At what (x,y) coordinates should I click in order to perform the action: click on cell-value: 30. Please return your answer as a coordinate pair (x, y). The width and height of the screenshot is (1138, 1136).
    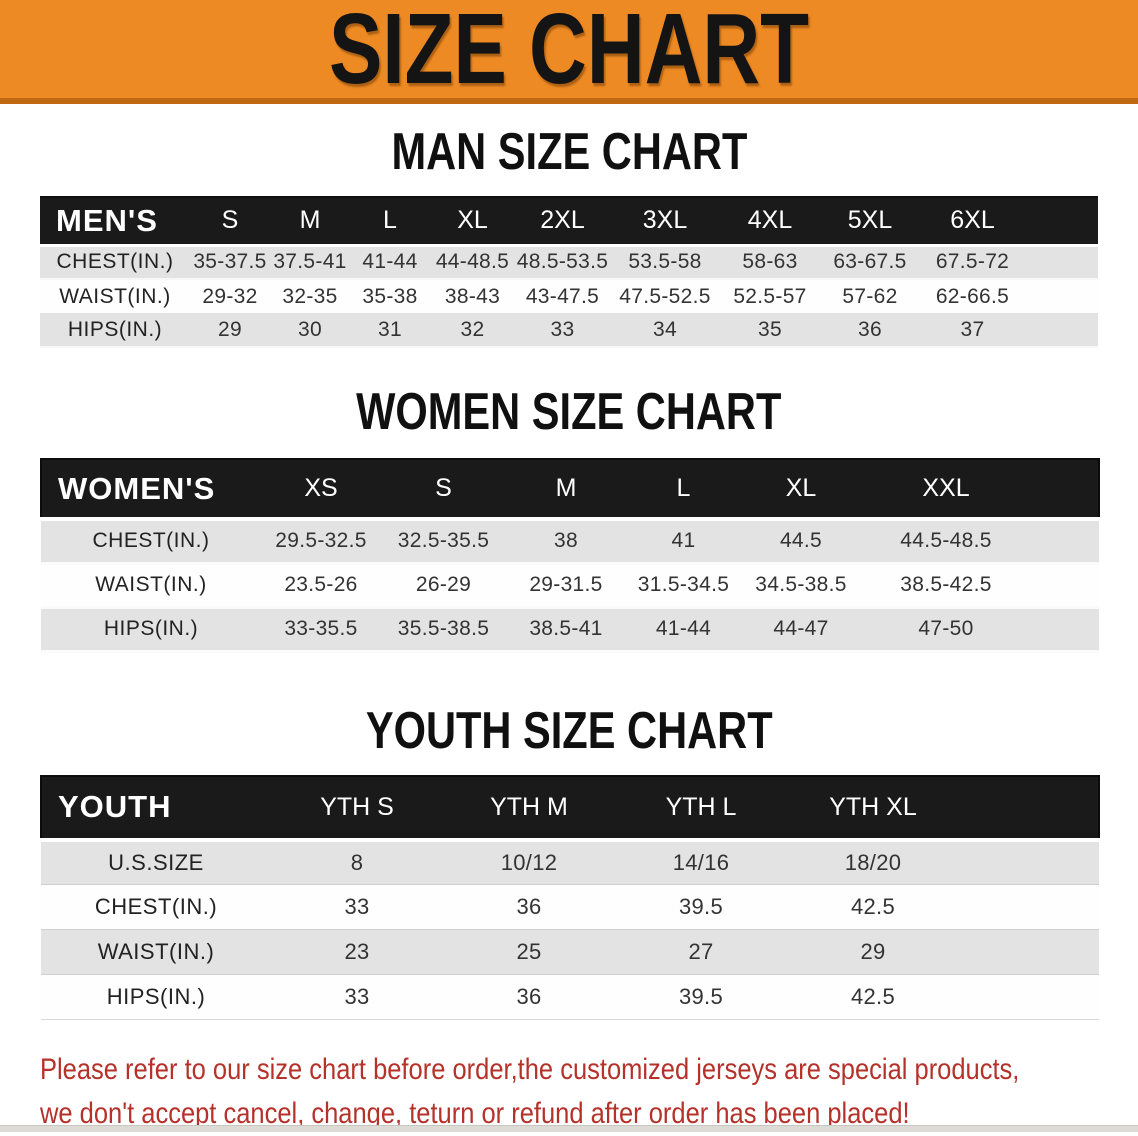
    Looking at the image, I should click on (310, 329).